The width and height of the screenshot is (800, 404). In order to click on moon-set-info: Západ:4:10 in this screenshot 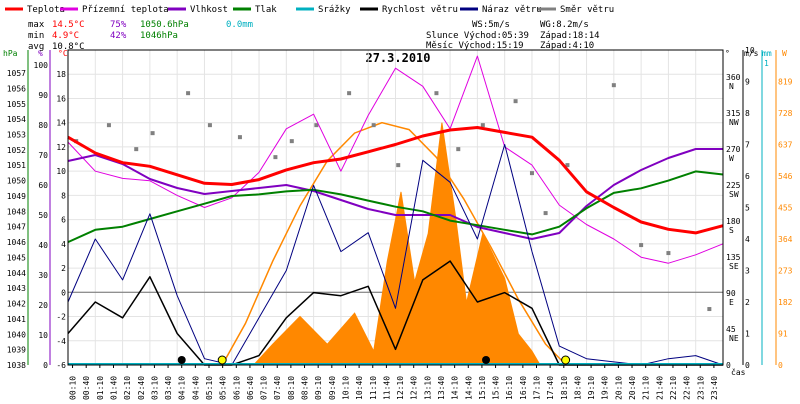, I will do `click(567, 46)`.